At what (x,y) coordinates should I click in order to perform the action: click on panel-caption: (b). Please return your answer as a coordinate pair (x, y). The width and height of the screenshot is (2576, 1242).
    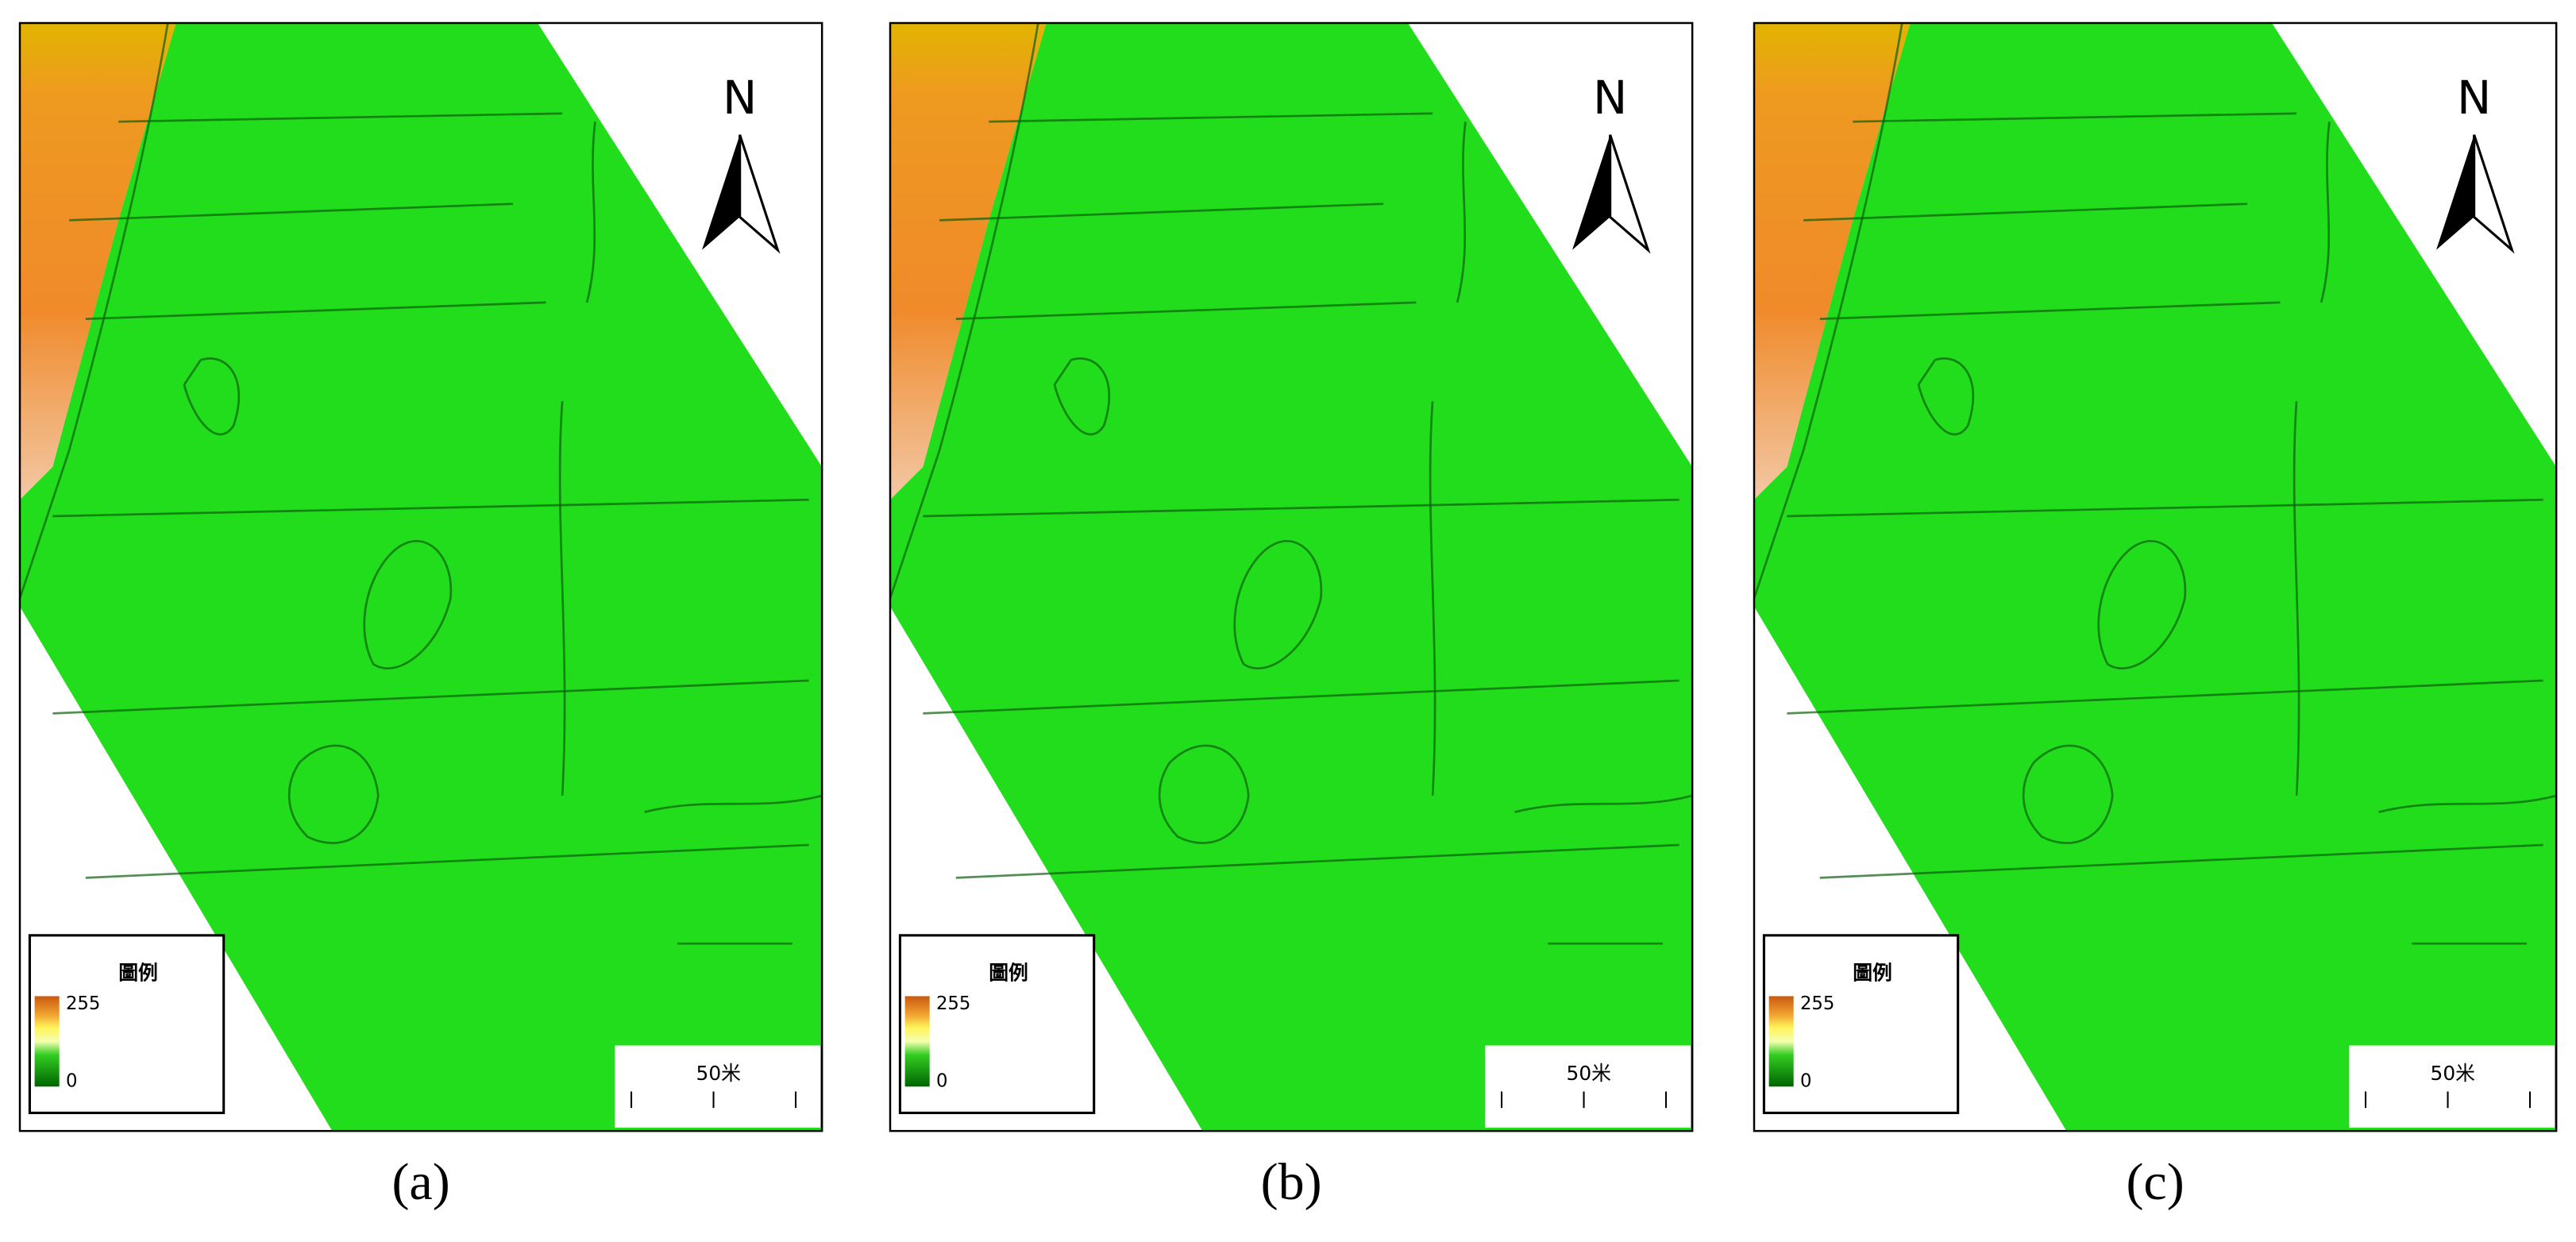
    Looking at the image, I should click on (1291, 1182).